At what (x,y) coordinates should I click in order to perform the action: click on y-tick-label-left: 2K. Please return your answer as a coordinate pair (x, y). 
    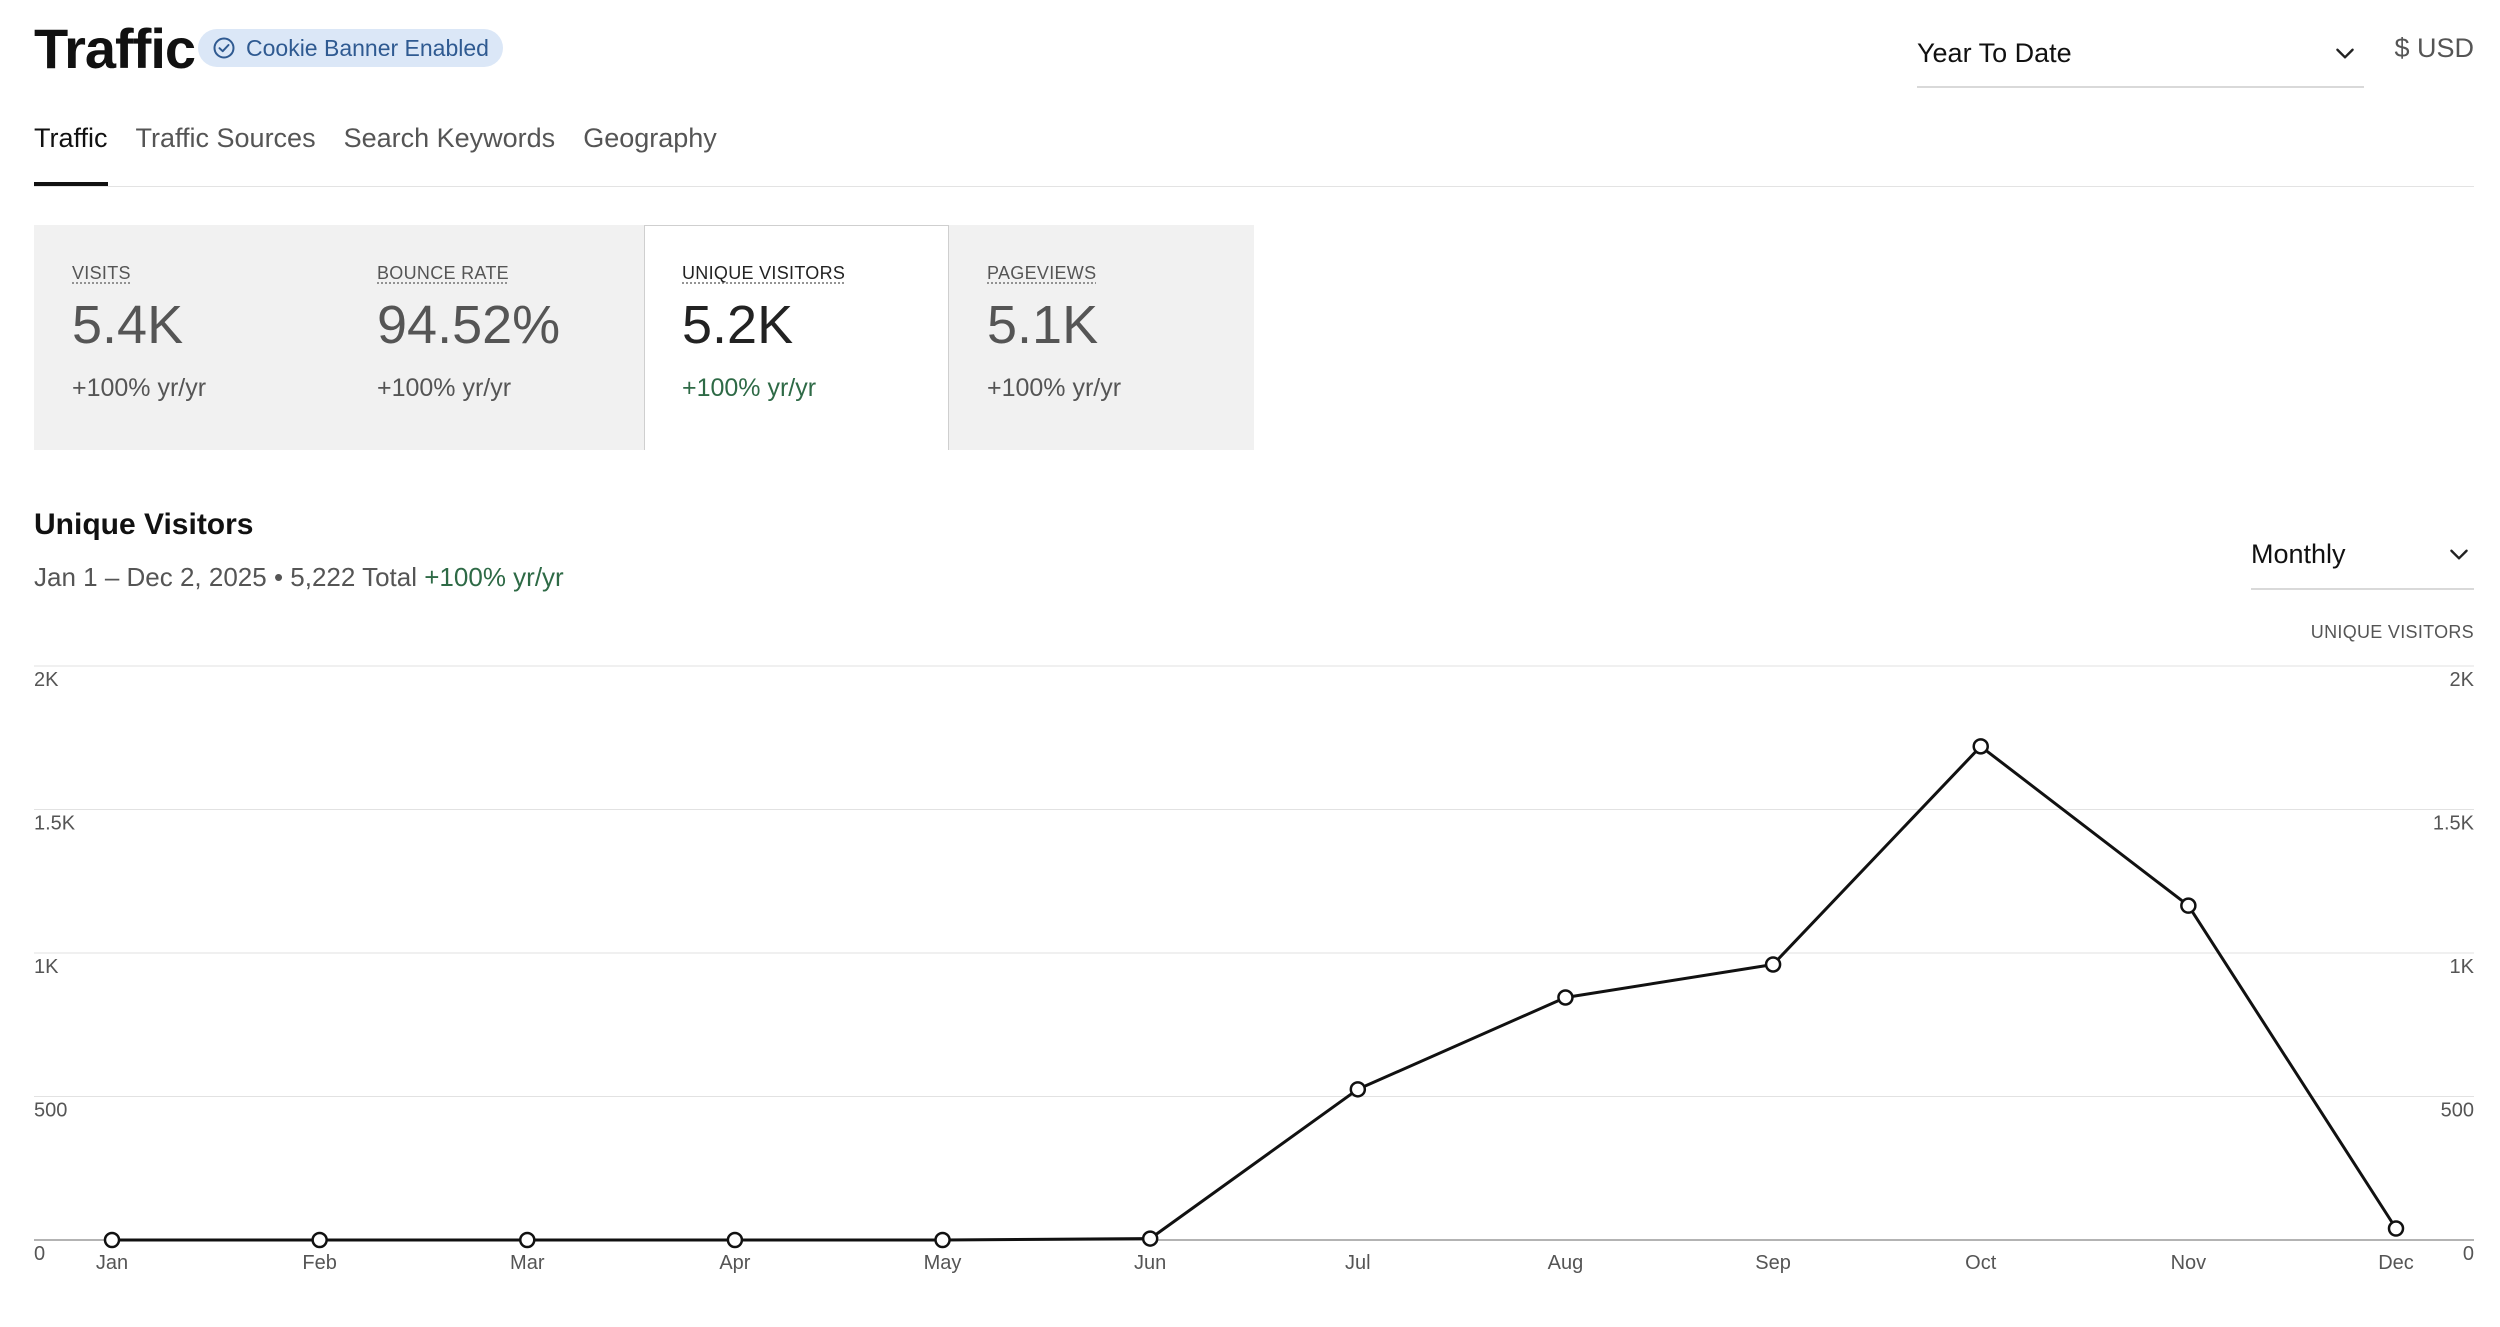
    Looking at the image, I should click on (46, 680).